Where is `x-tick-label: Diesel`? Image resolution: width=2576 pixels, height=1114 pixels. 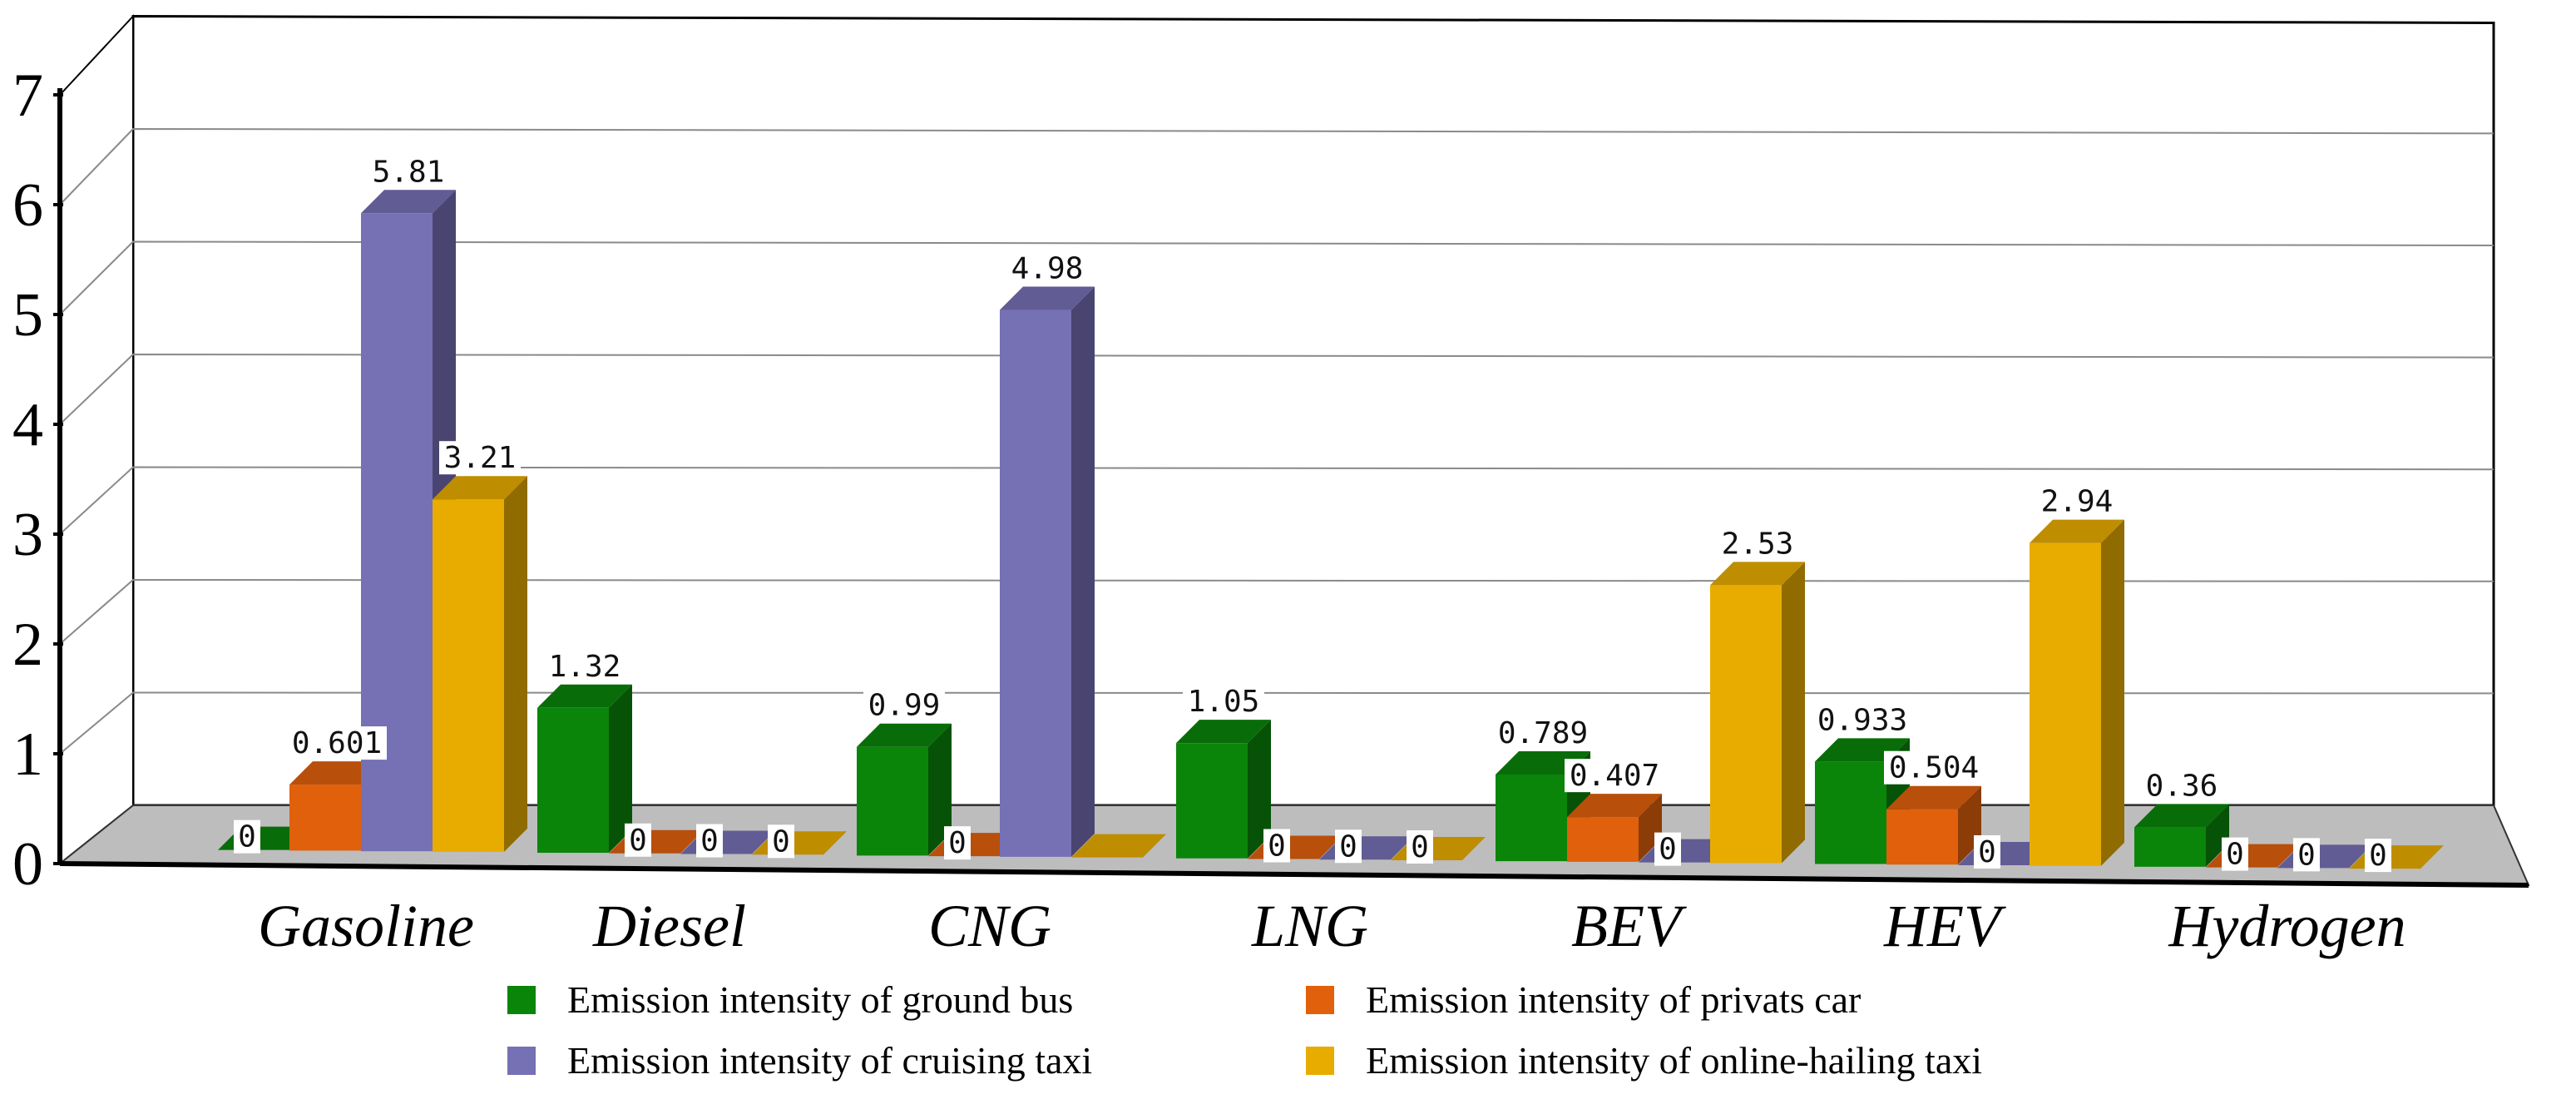 x-tick-label: Diesel is located at coordinates (669, 926).